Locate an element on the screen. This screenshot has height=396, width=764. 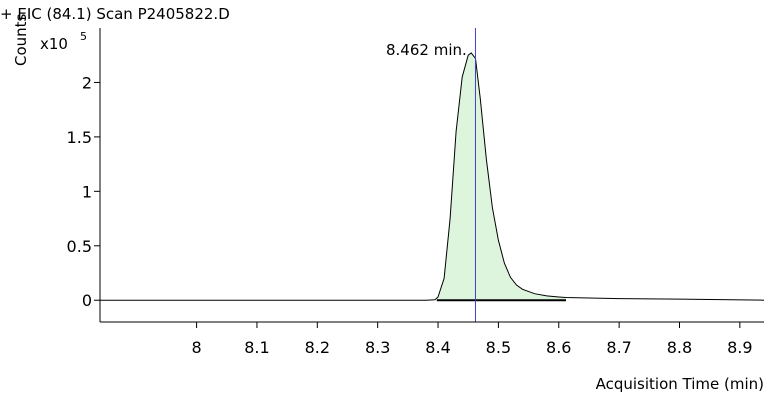
y-tick-label: 0 is located at coordinates (87, 300).